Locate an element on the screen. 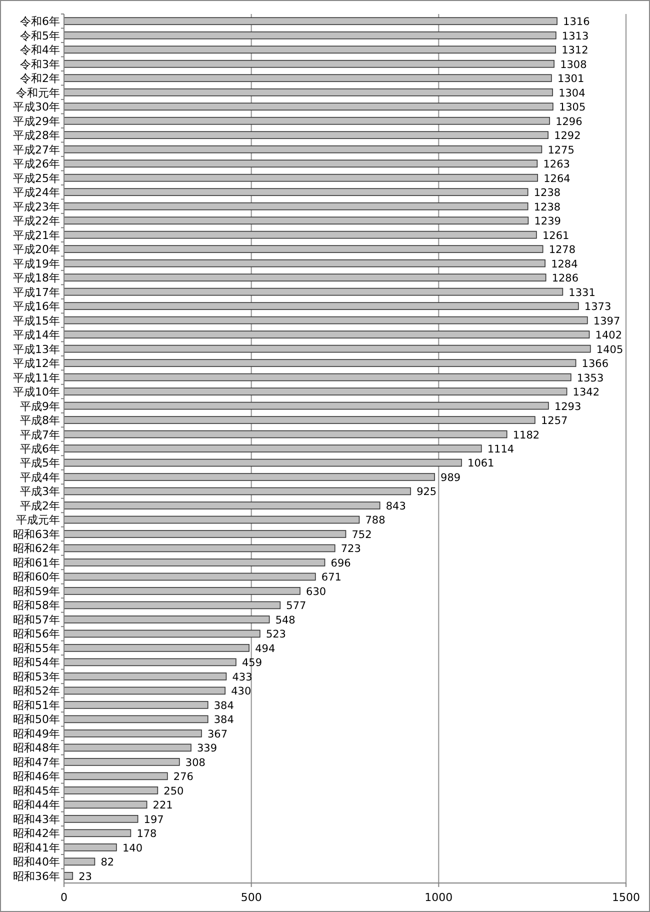  y-tick-label: 平成23年 is located at coordinates (36, 207).